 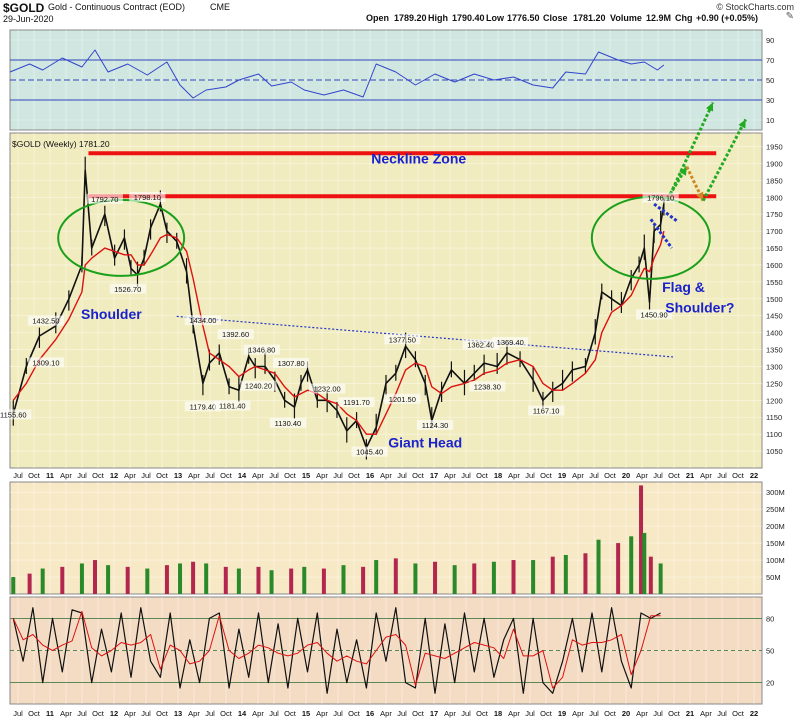 What do you see at coordinates (684, 18) in the screenshot?
I see `quote-chg-label: Chg` at bounding box center [684, 18].